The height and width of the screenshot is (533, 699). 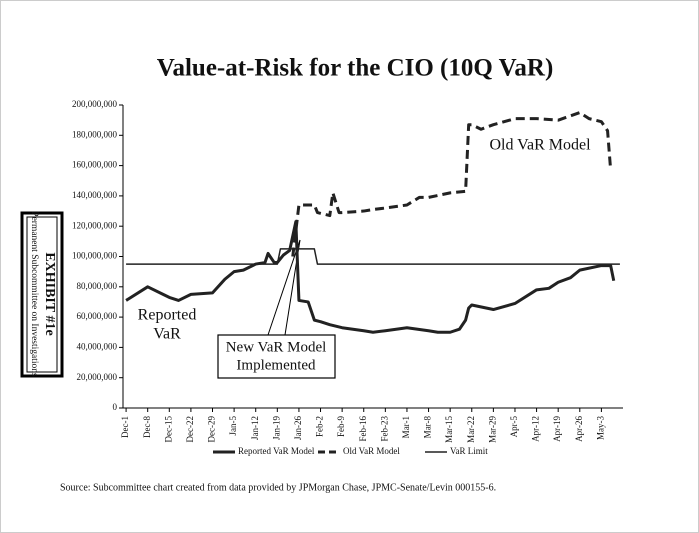 I want to click on legend-label: Reported VaR Model, so click(x=276, y=451).